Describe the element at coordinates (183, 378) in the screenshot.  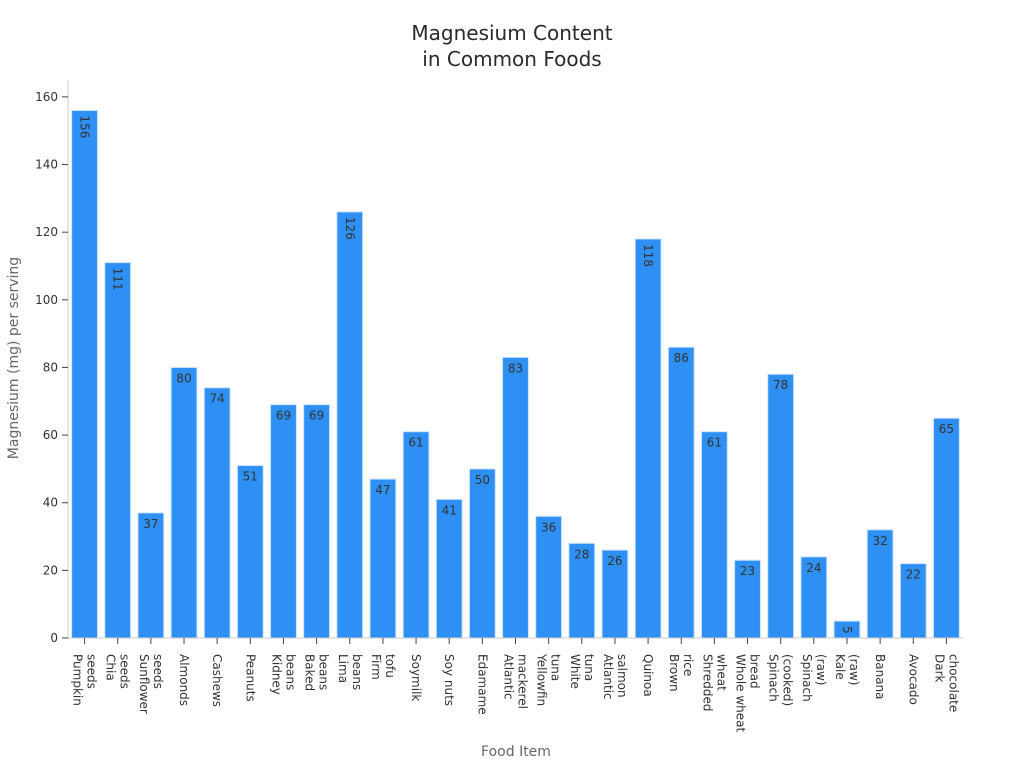
I see `bar-value-label: 80` at that location.